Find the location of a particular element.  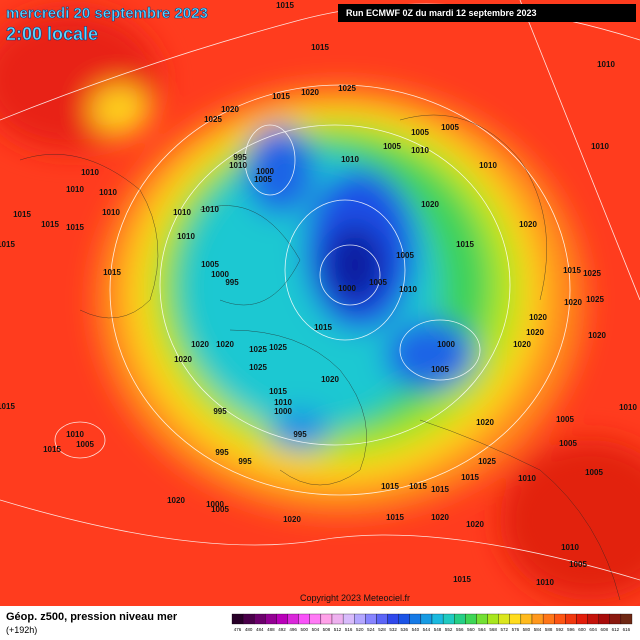

scale-label: 508 is located at coordinates (327, 629).